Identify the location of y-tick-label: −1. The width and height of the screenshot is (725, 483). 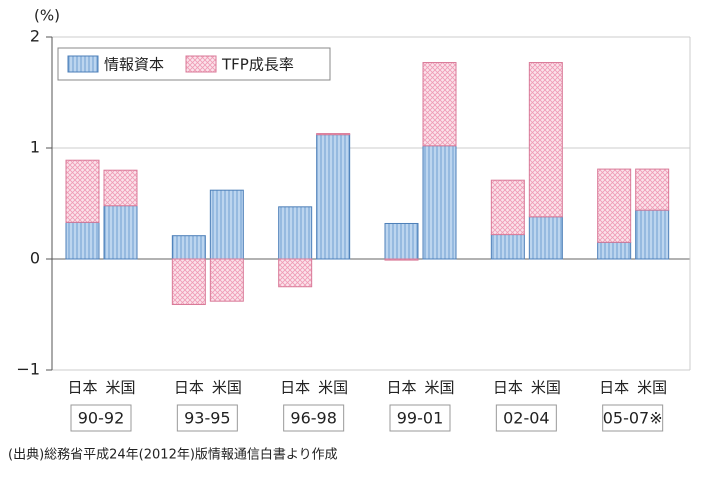
(28, 369).